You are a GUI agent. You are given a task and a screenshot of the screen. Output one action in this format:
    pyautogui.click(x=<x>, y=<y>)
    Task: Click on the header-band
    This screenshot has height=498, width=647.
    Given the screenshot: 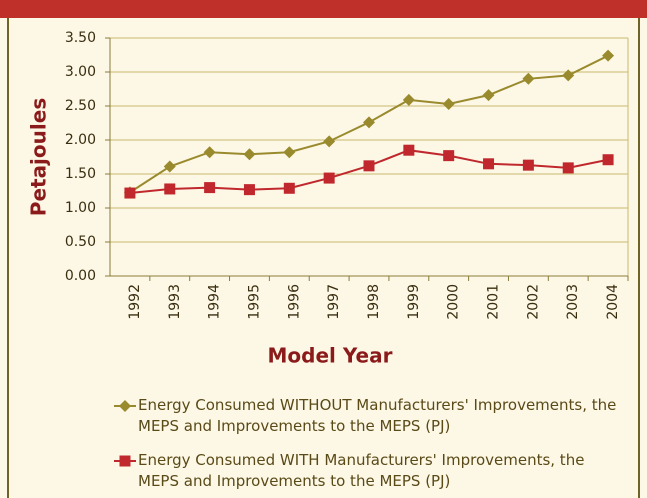 What is the action you would take?
    pyautogui.click(x=323, y=9)
    